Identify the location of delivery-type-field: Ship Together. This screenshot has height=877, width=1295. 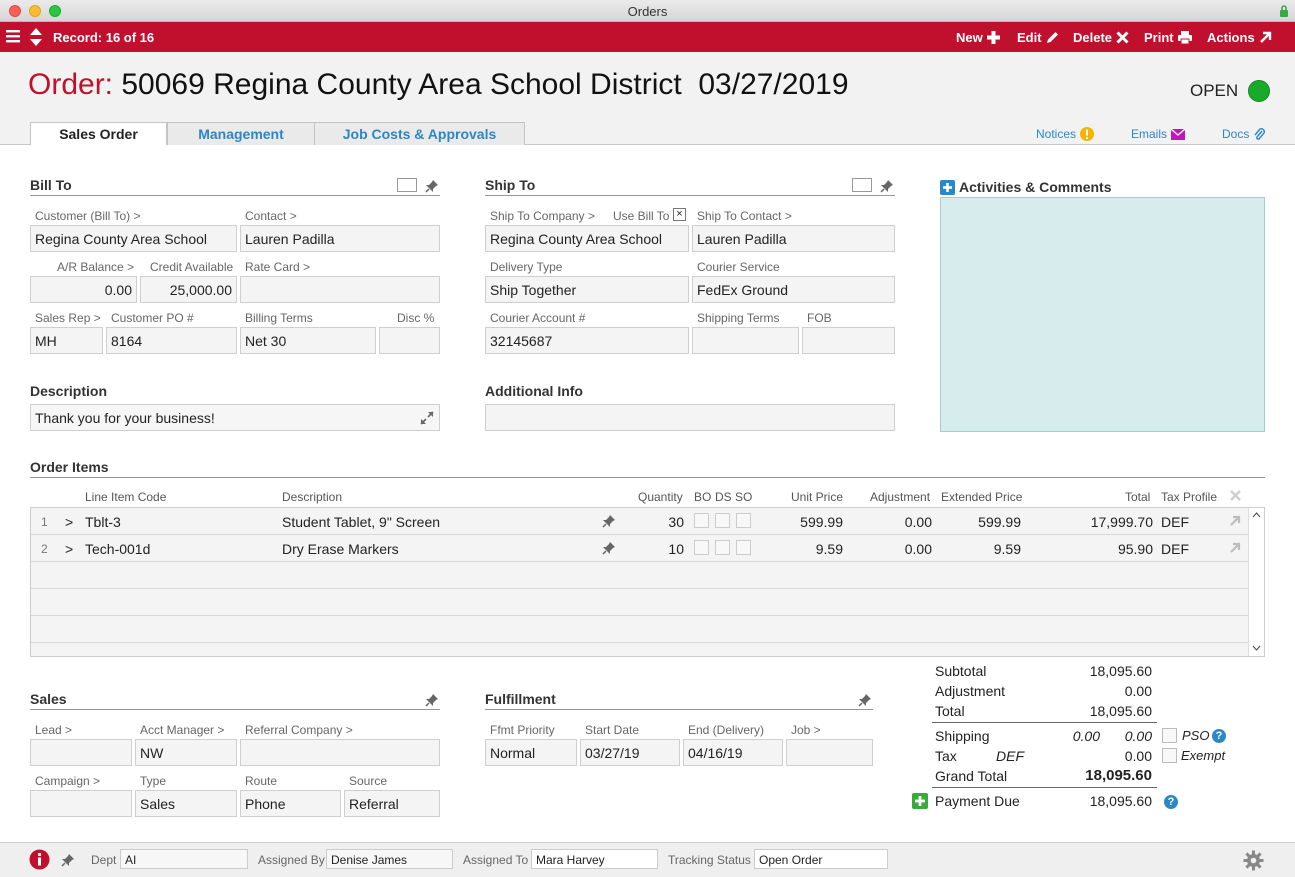
(587, 289).